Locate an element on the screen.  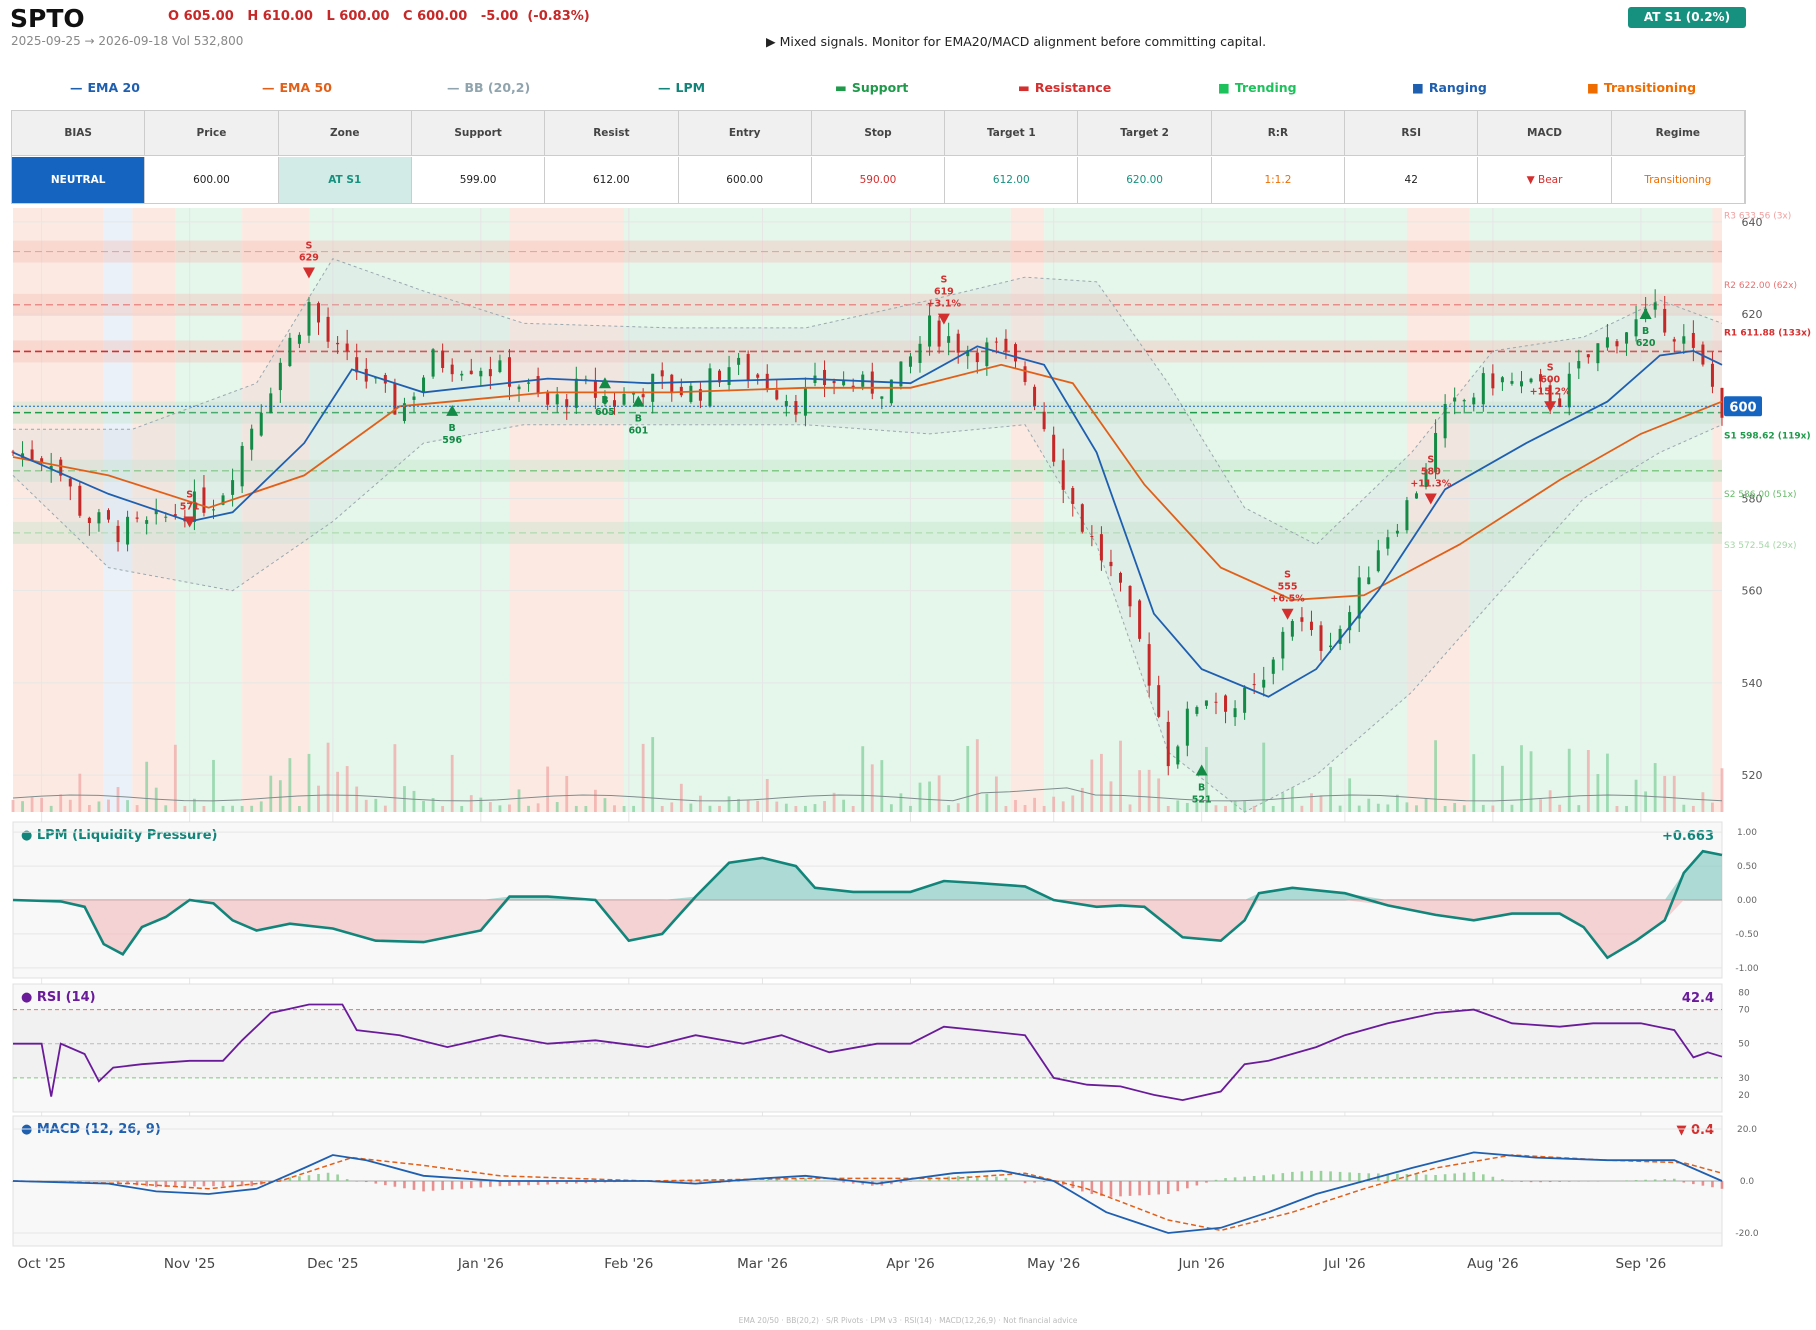
price-tag: 600 is located at coordinates (1742, 407).